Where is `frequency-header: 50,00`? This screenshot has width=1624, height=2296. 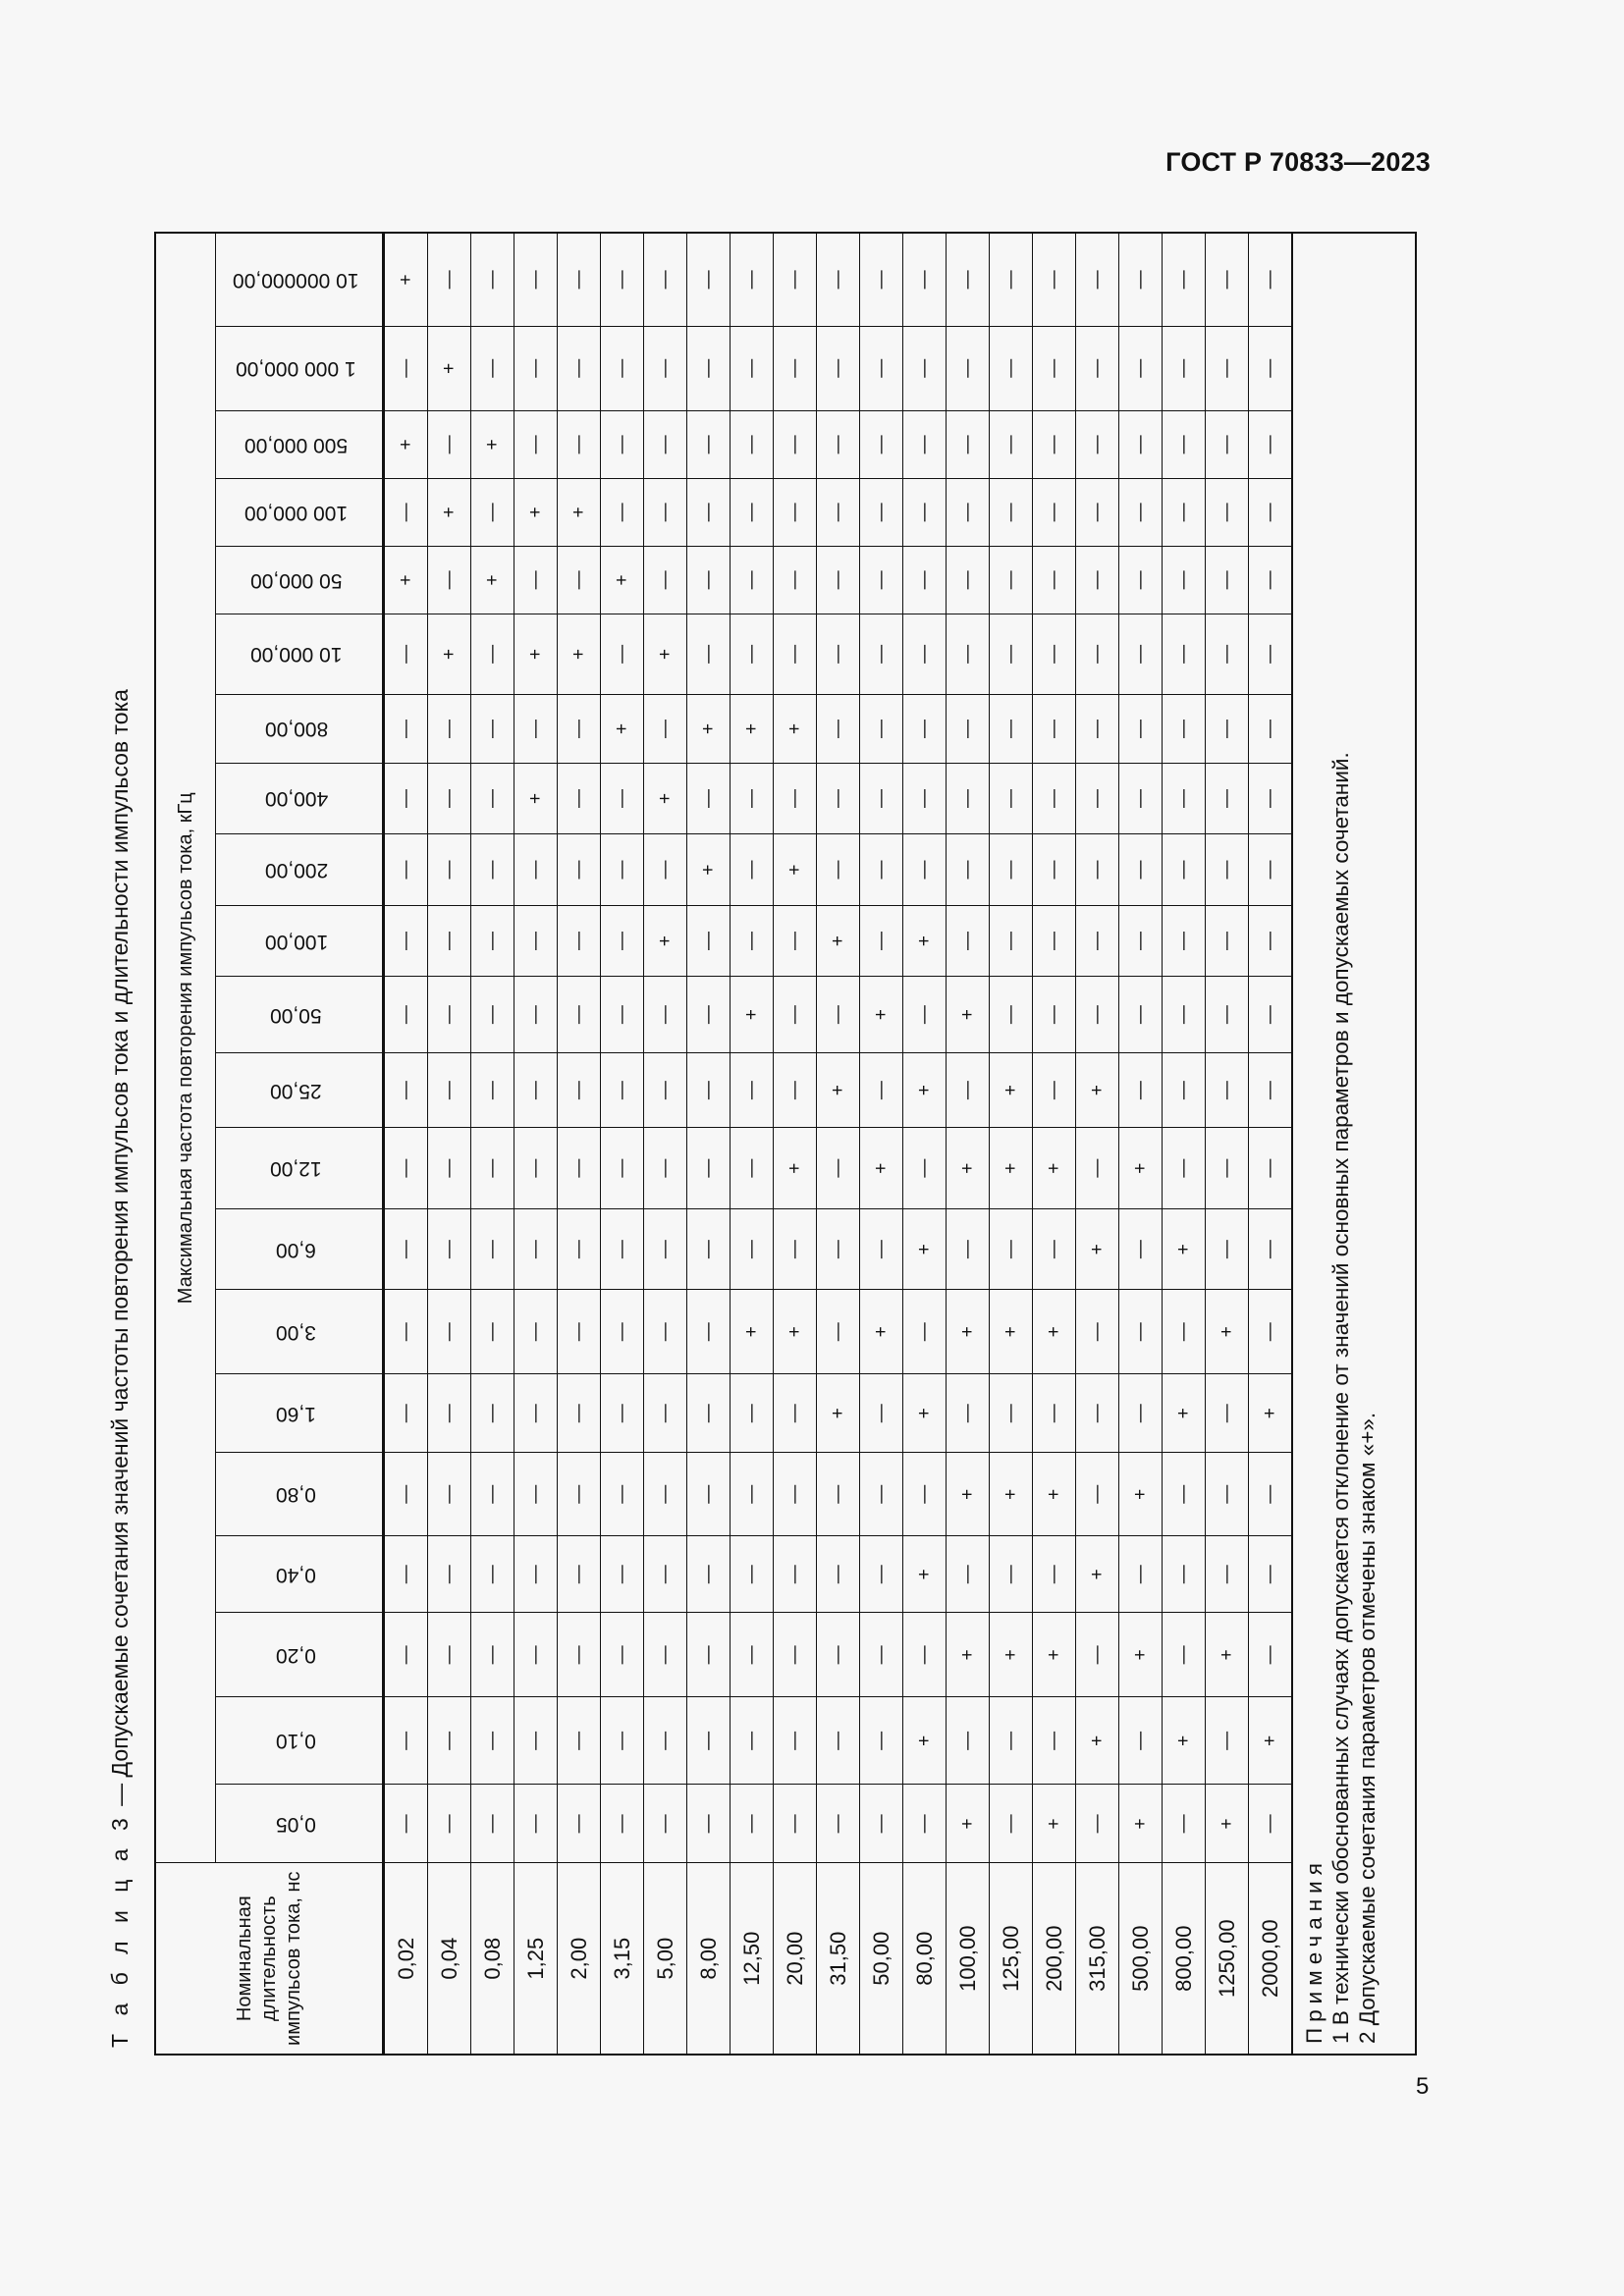 frequency-header: 50,00 is located at coordinates (299, 1014).